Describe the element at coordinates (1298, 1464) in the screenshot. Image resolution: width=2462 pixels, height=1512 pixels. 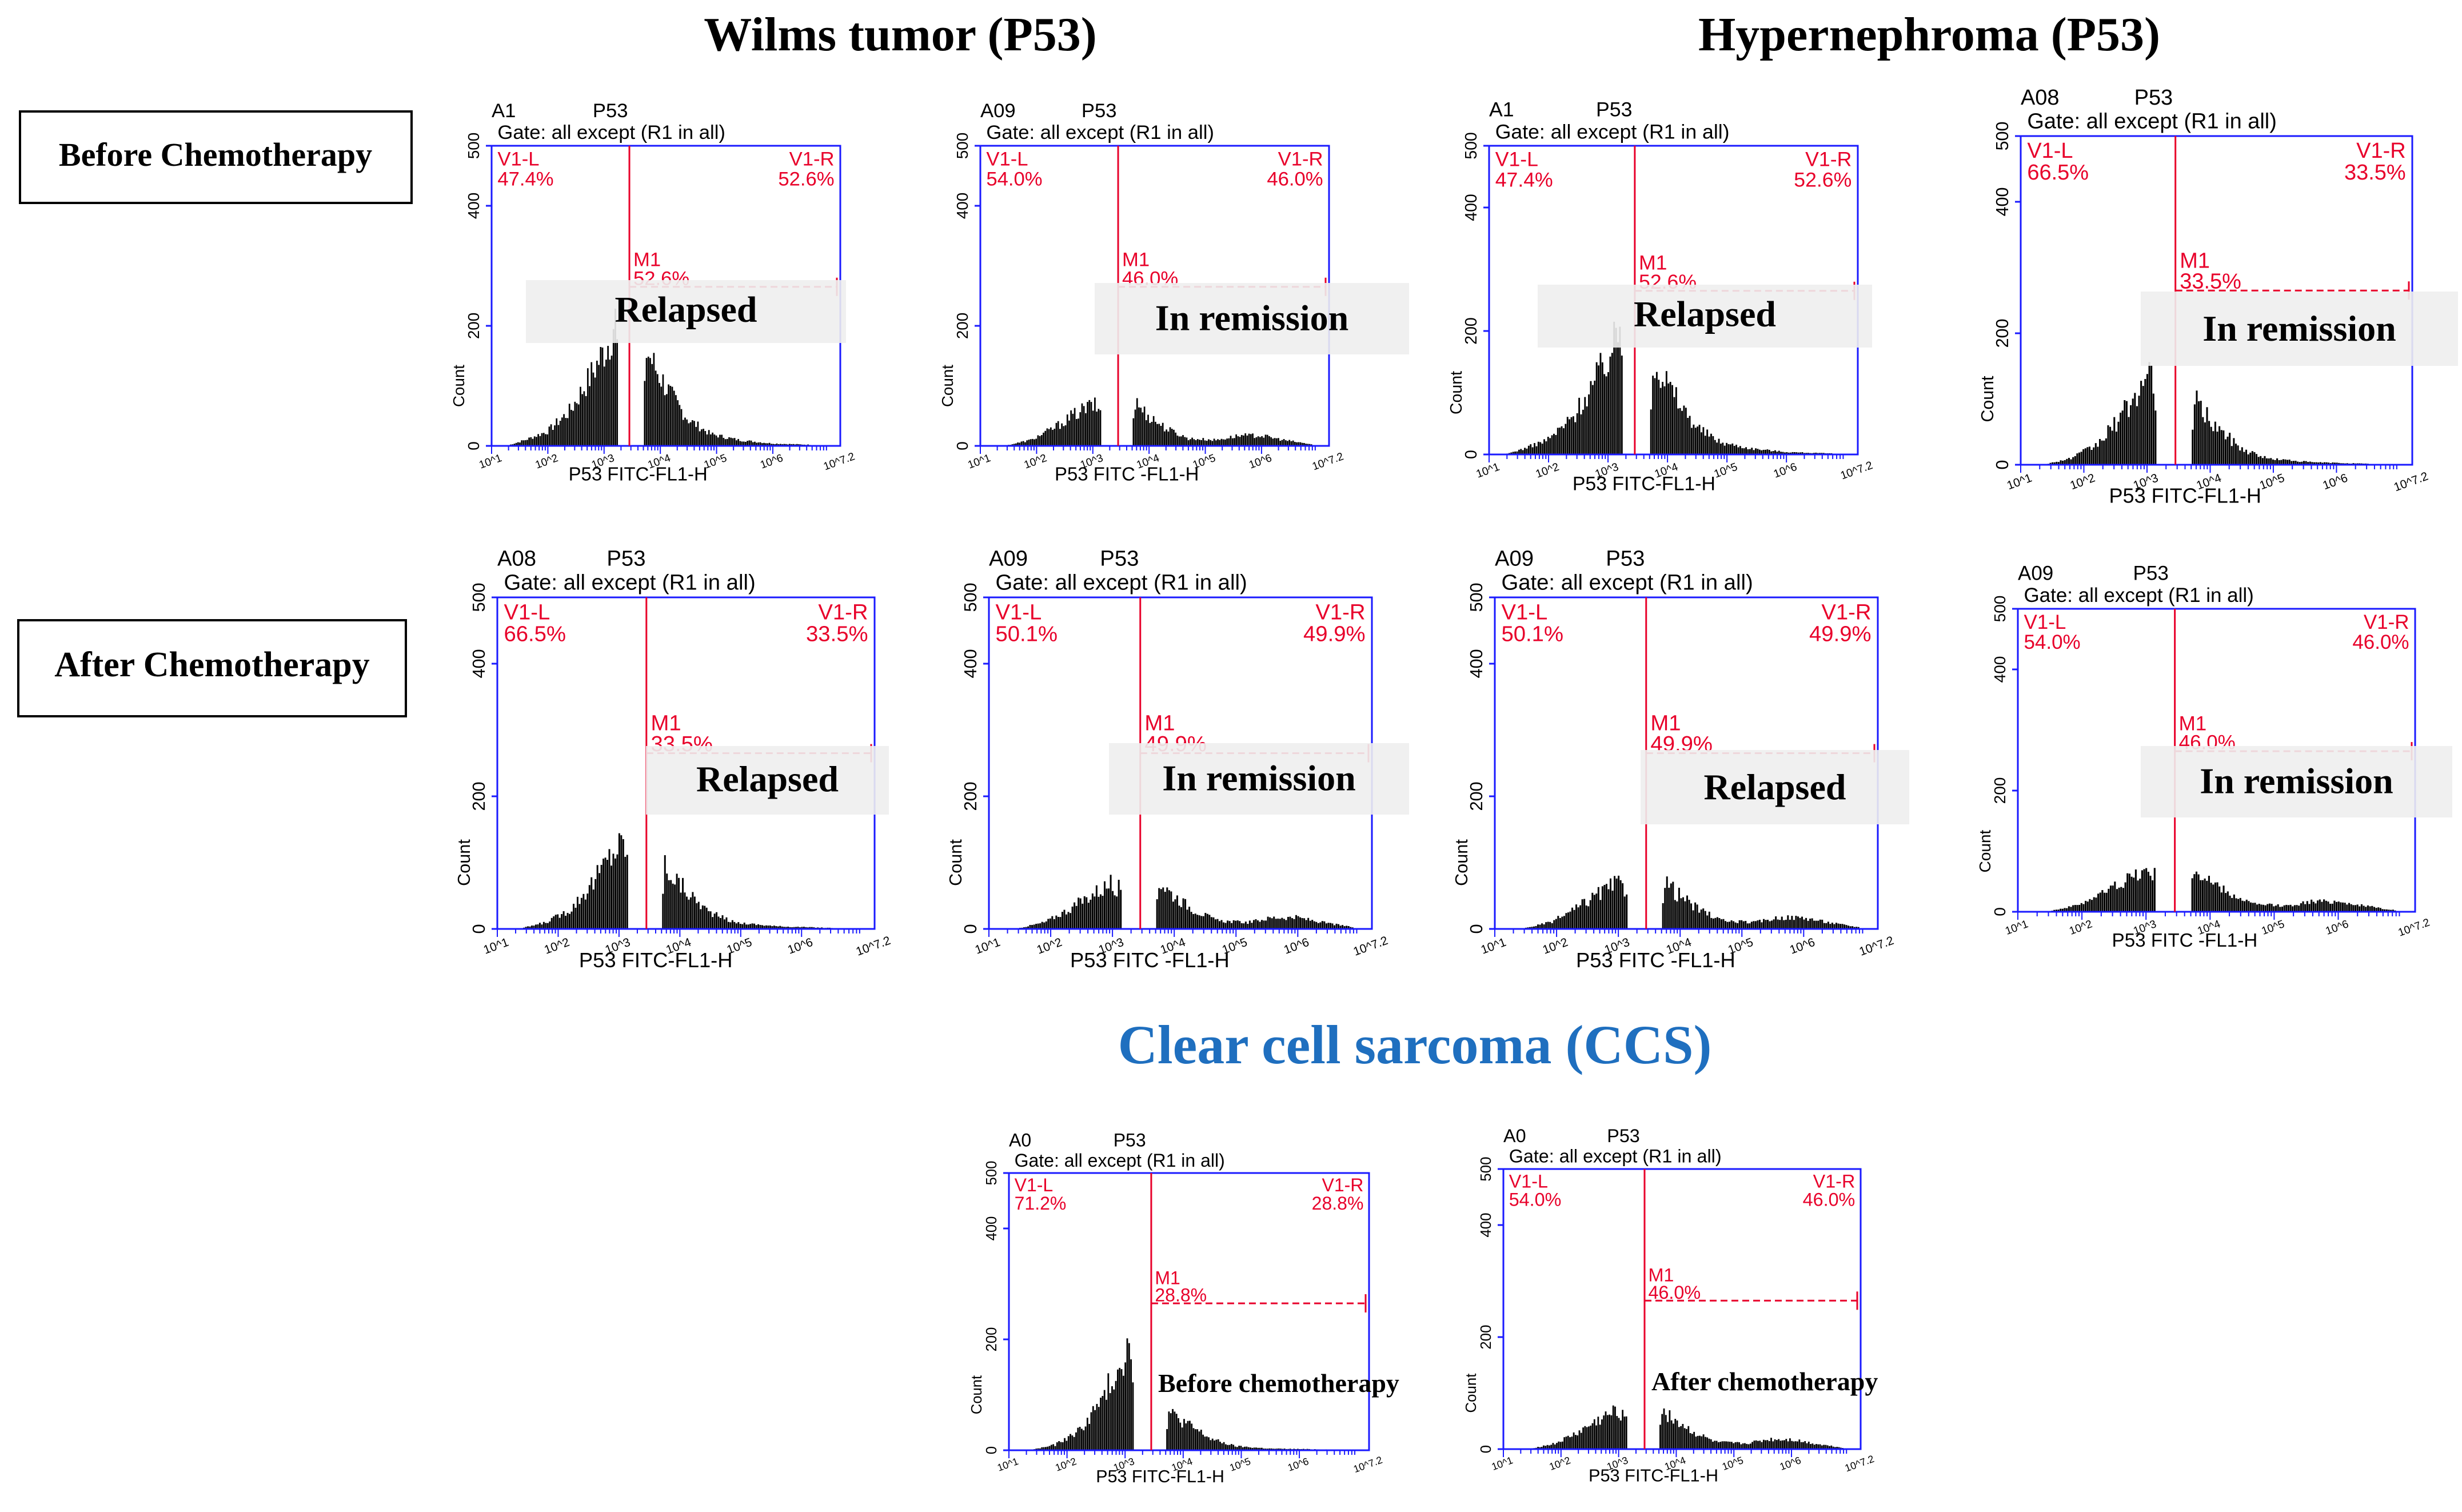
I see `x-tick-label: 10^6` at that location.